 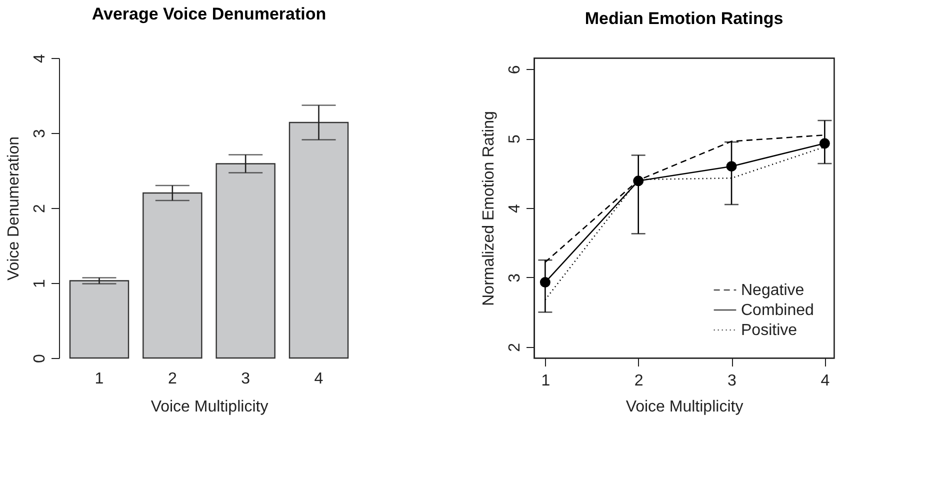 What do you see at coordinates (769, 330) in the screenshot?
I see `legend-label: Positive` at bounding box center [769, 330].